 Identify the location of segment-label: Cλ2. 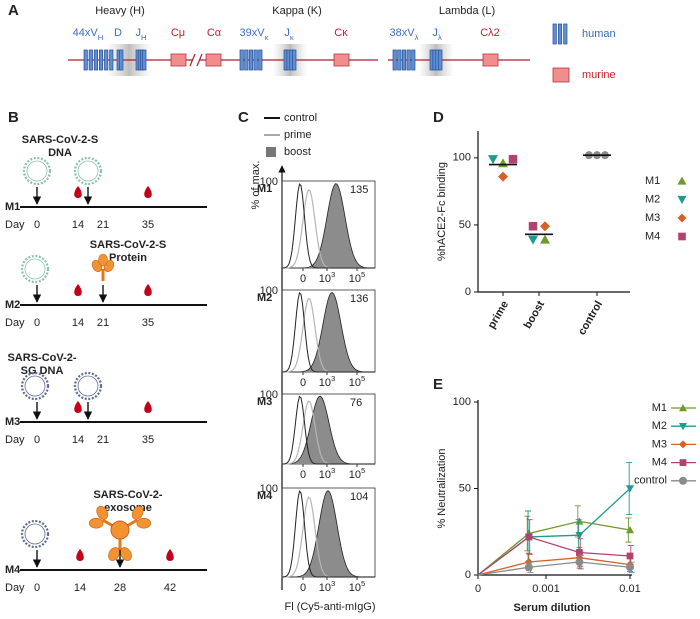
(490, 33).